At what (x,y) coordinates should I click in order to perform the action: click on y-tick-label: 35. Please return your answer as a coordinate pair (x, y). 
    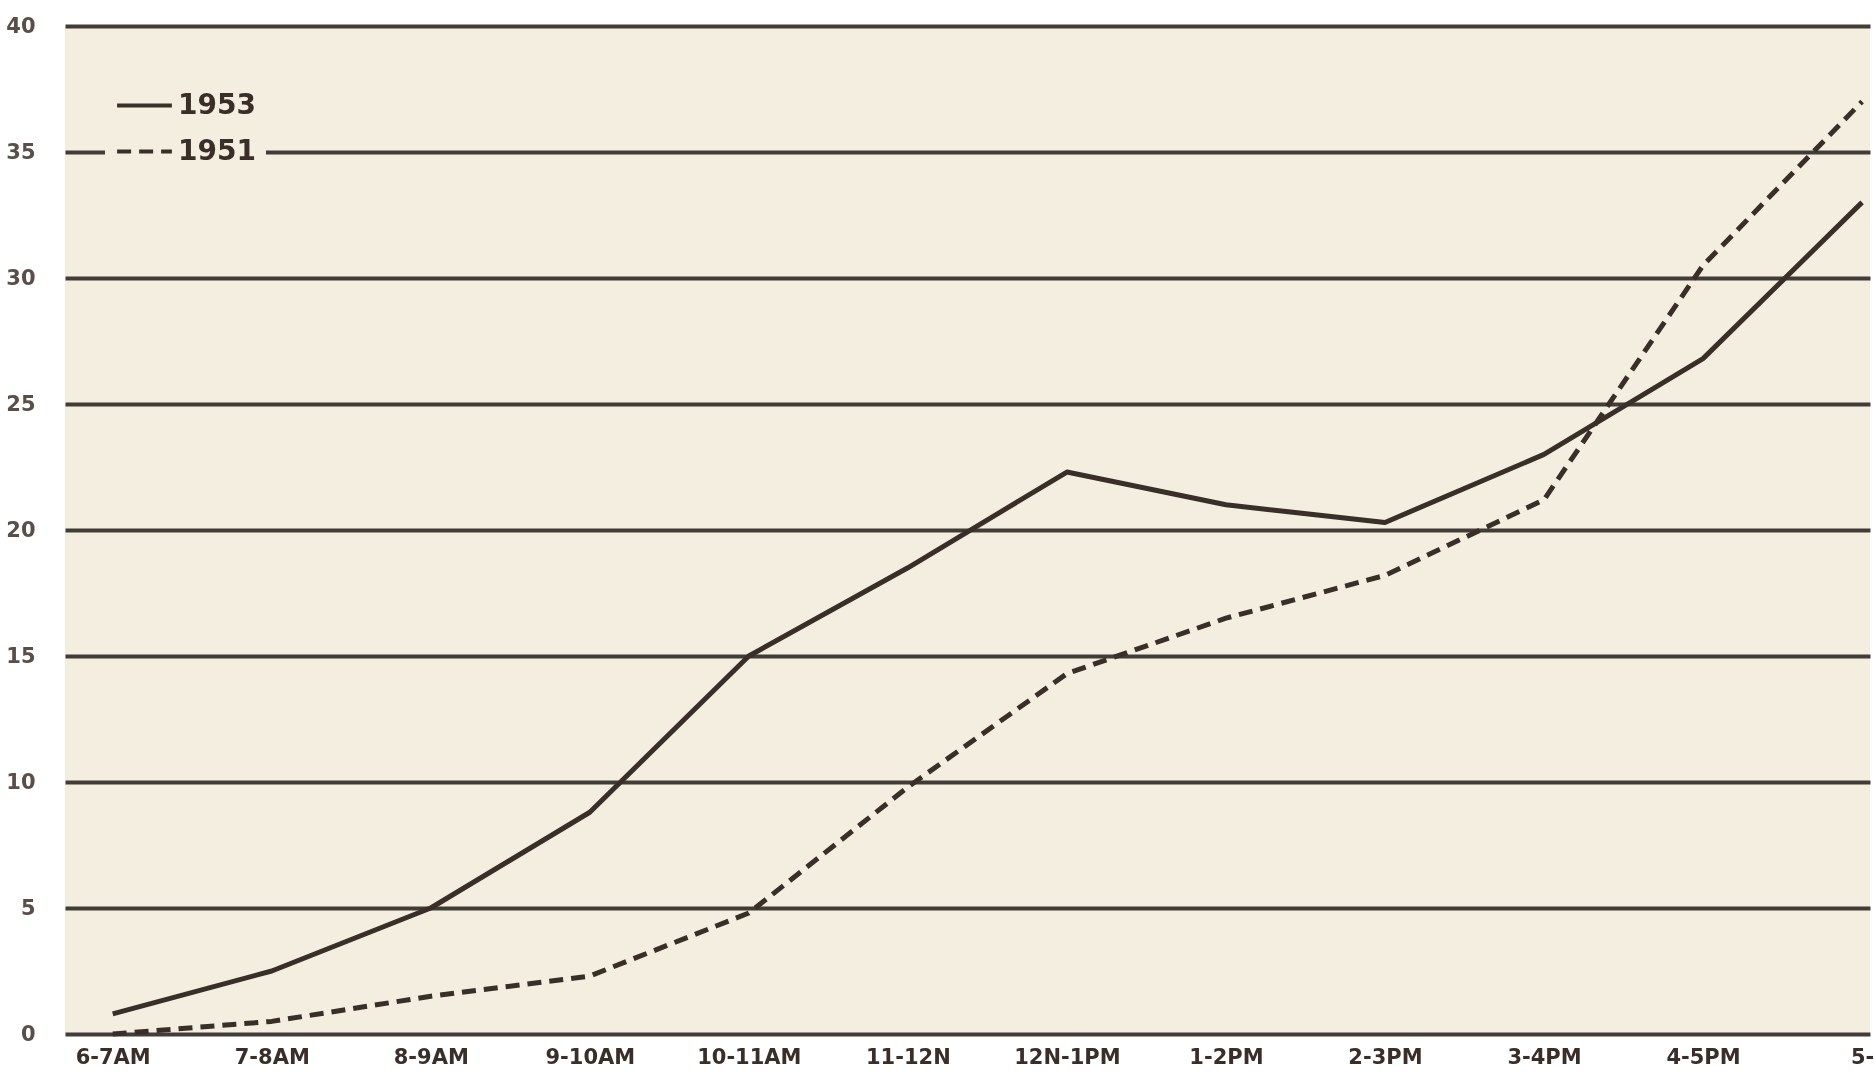
    Looking at the image, I should click on (21, 151).